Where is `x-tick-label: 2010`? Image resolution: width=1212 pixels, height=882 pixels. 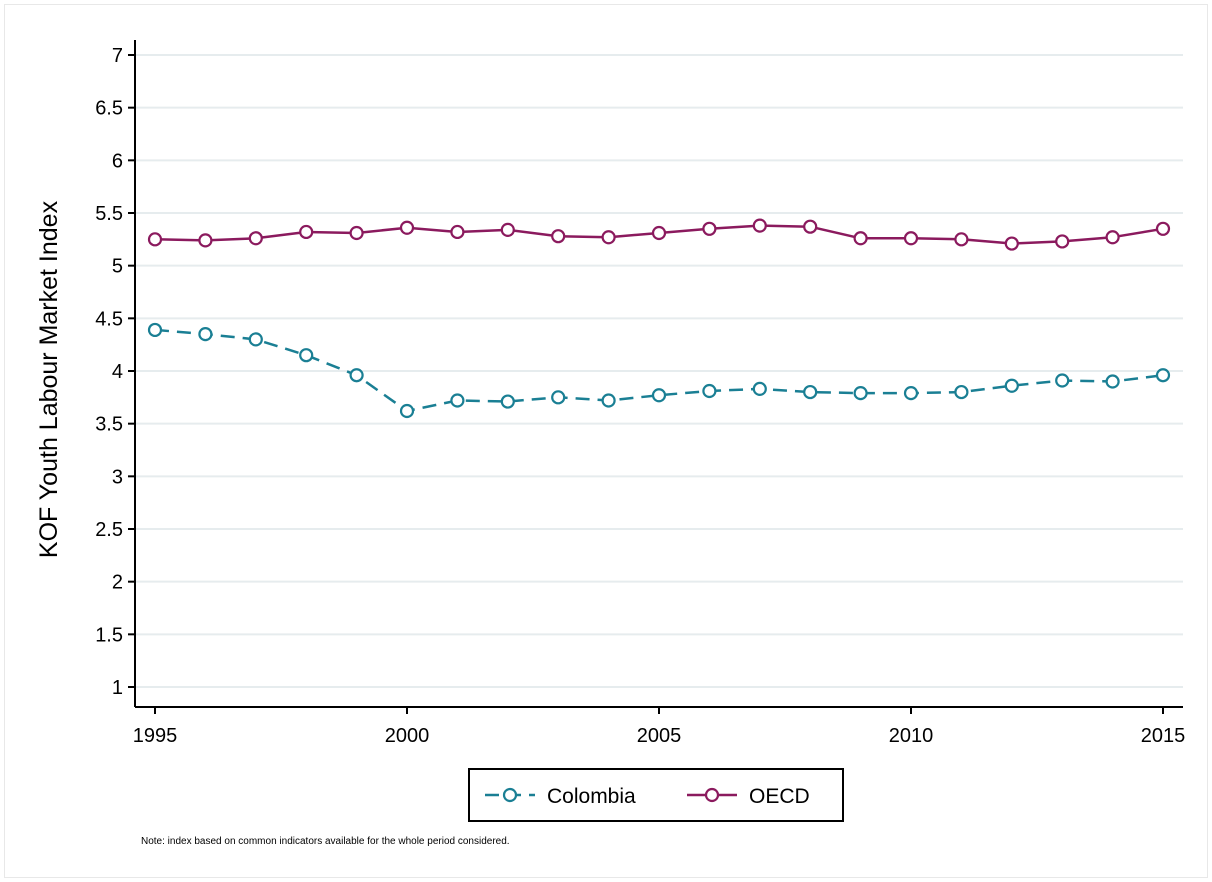 x-tick-label: 2010 is located at coordinates (911, 736).